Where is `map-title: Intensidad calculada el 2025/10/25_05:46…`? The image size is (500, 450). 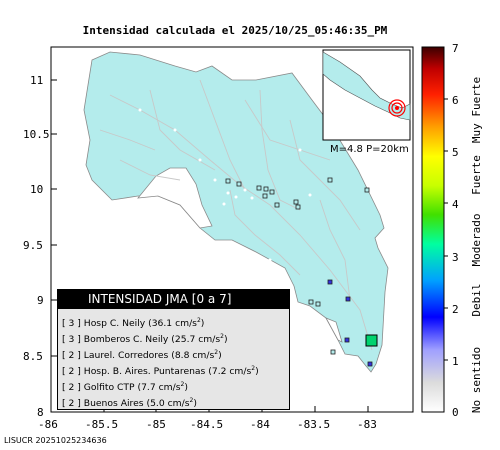
map-title: Intensidad calculada el 2025/10/25_05:46… is located at coordinates (235, 30).